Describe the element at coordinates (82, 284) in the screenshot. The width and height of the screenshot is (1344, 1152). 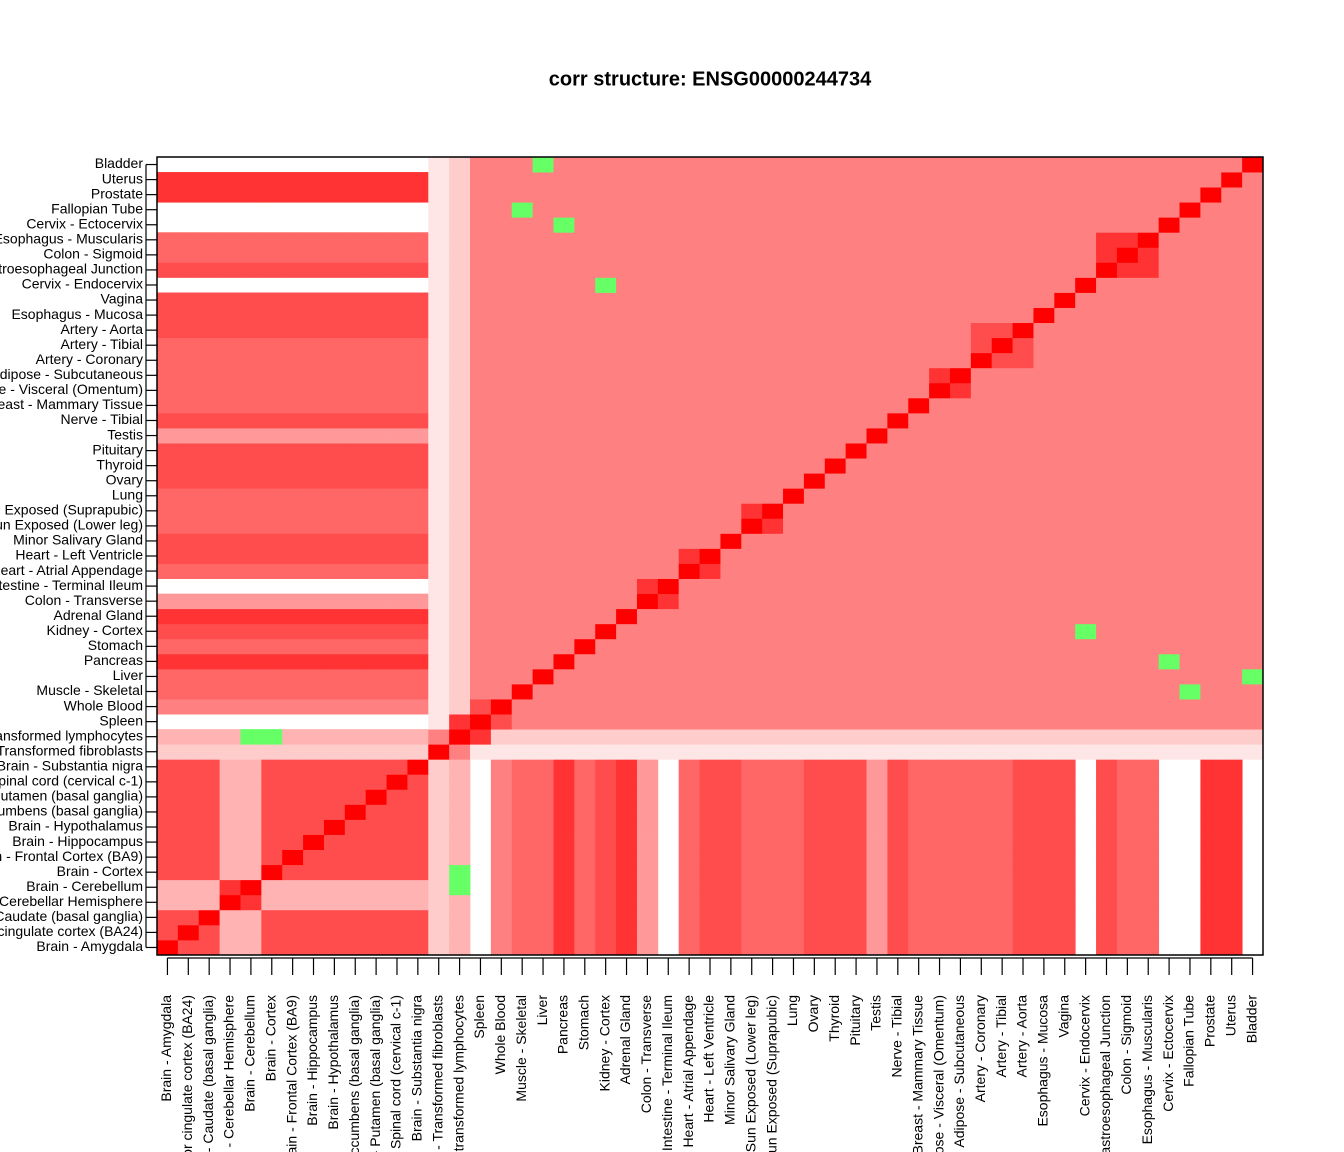
I see `y-tick-label: Cervix - Endocervix` at that location.